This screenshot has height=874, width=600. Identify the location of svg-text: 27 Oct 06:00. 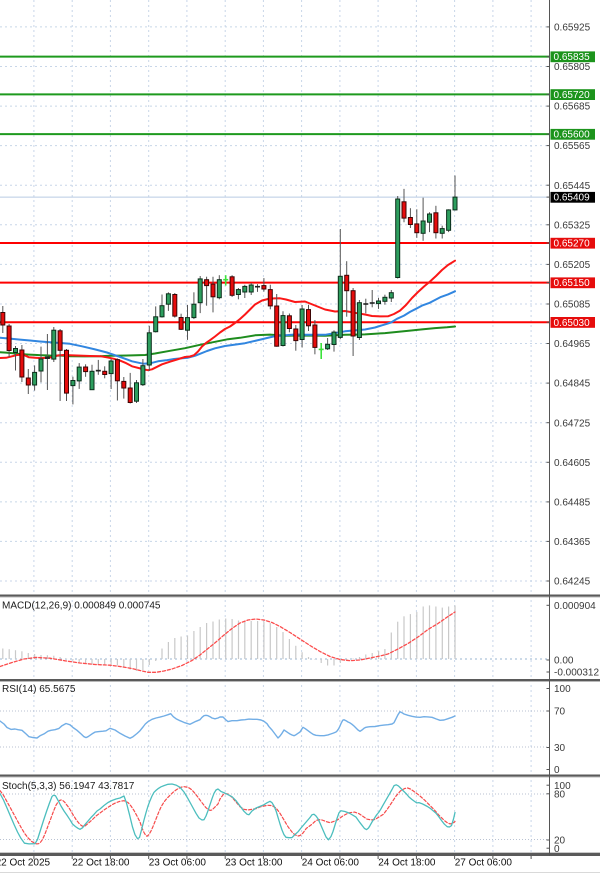
(484, 863).